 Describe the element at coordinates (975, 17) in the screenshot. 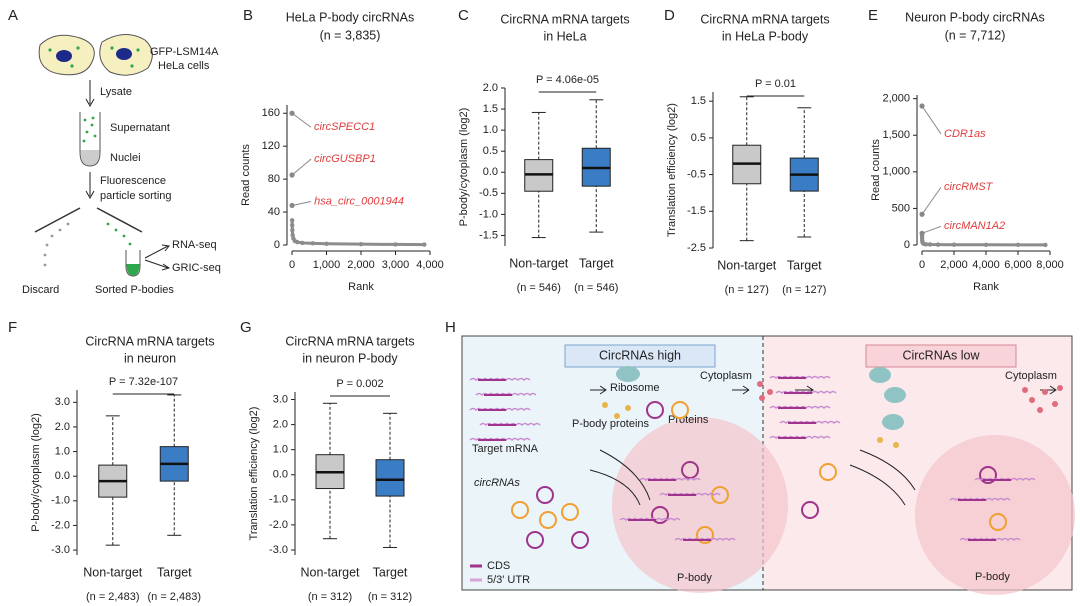

I see `chart-title: Neuron P-body circRNAs` at that location.